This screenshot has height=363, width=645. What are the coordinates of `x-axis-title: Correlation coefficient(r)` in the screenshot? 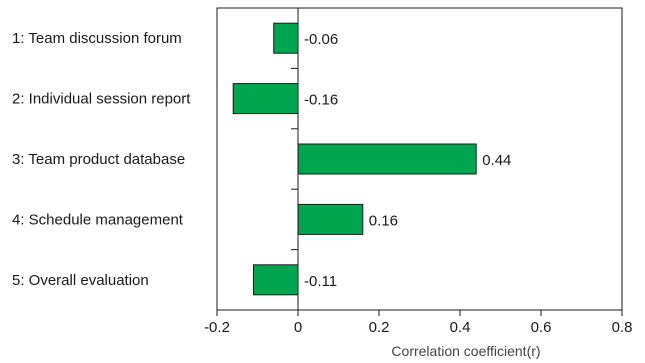 It's located at (465, 351).